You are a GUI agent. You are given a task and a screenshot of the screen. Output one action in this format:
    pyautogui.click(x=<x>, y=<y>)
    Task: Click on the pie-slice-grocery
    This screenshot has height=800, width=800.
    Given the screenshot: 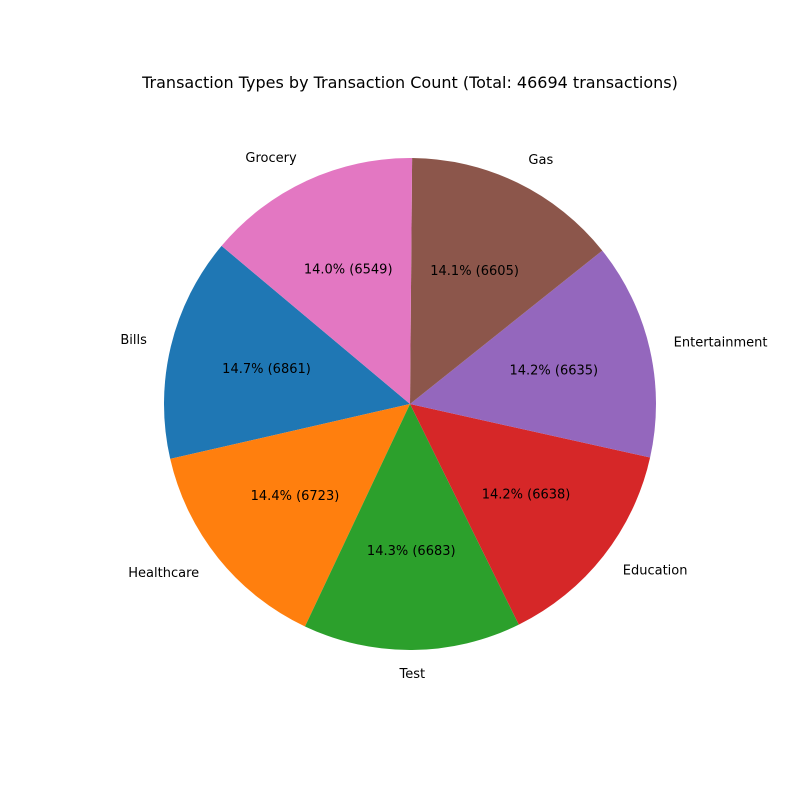 What is the action you would take?
    pyautogui.click(x=317, y=281)
    